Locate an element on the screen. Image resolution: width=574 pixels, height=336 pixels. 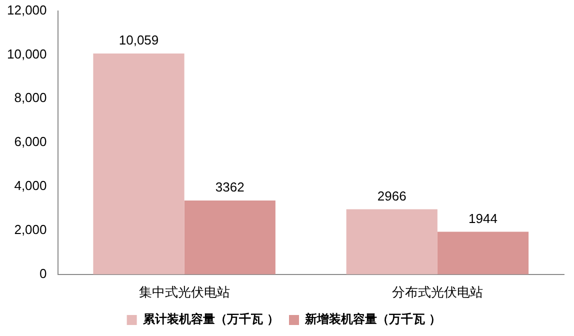
y-tick-label: 2,000 is located at coordinates (30, 230).